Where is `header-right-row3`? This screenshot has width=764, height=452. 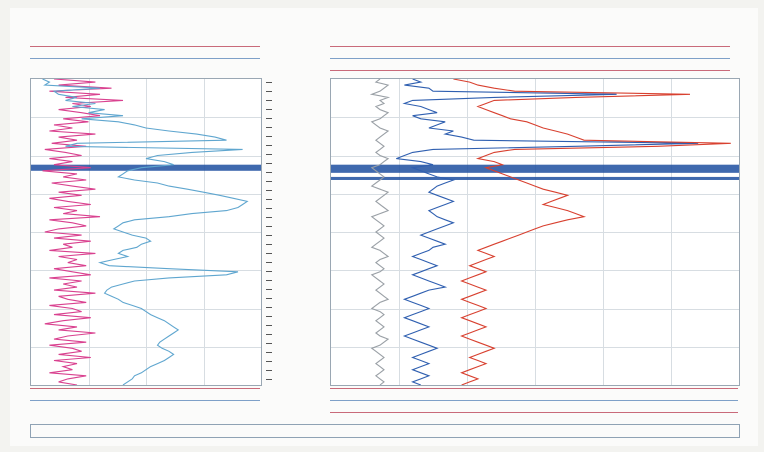
header-right-row3 is located at coordinates (530, 65).